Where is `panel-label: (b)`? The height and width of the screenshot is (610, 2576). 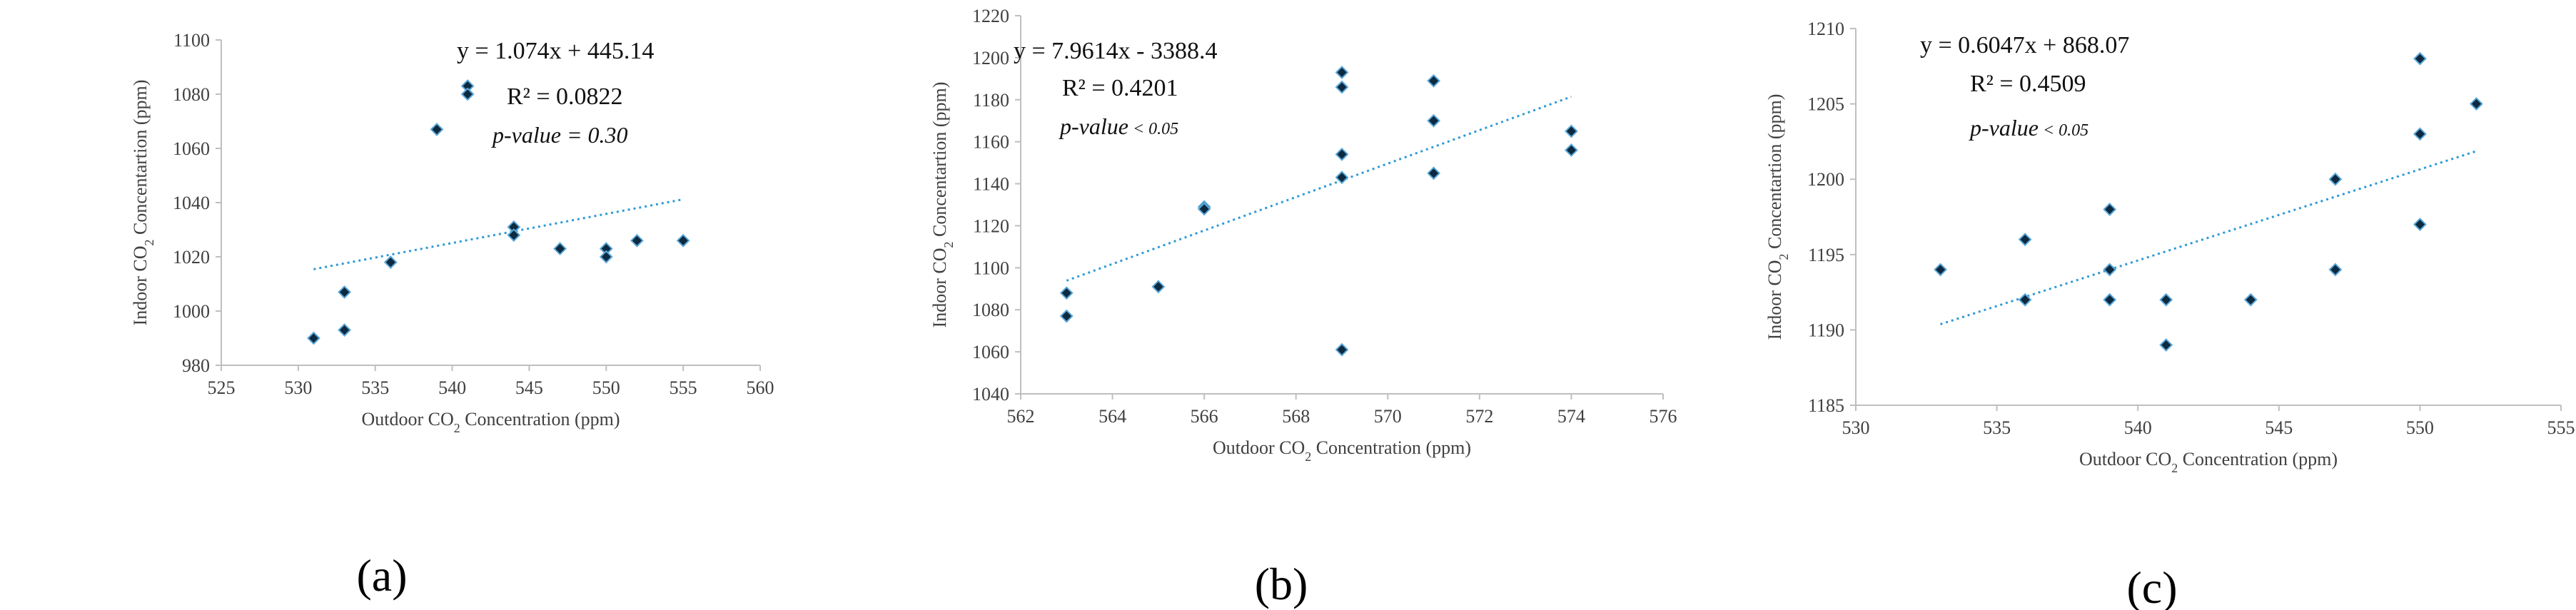 panel-label: (b) is located at coordinates (1281, 584).